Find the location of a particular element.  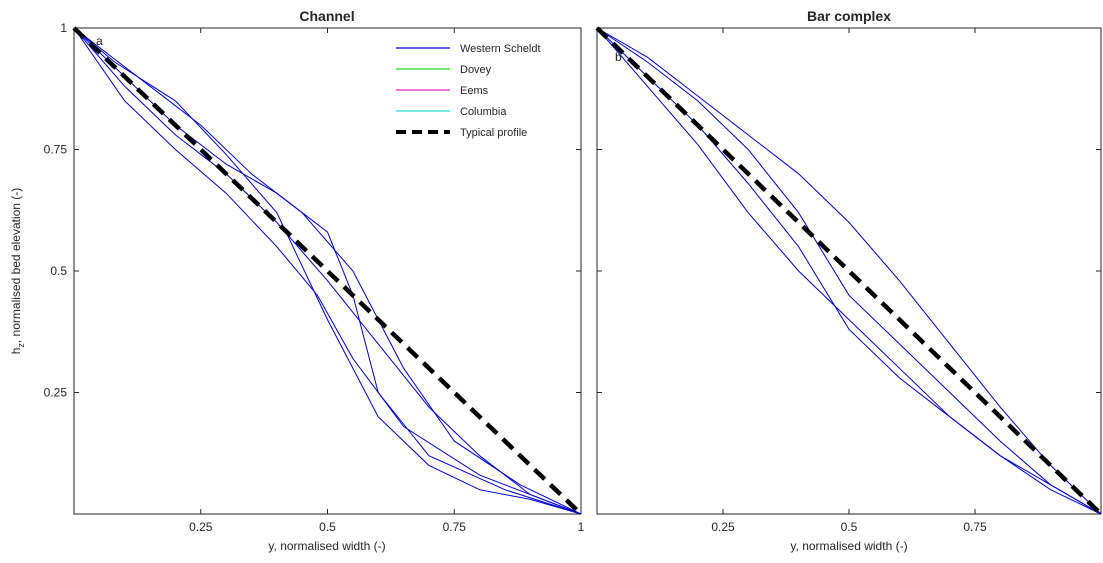

channel-xtick-label-0: 0.25 is located at coordinates (201, 527).